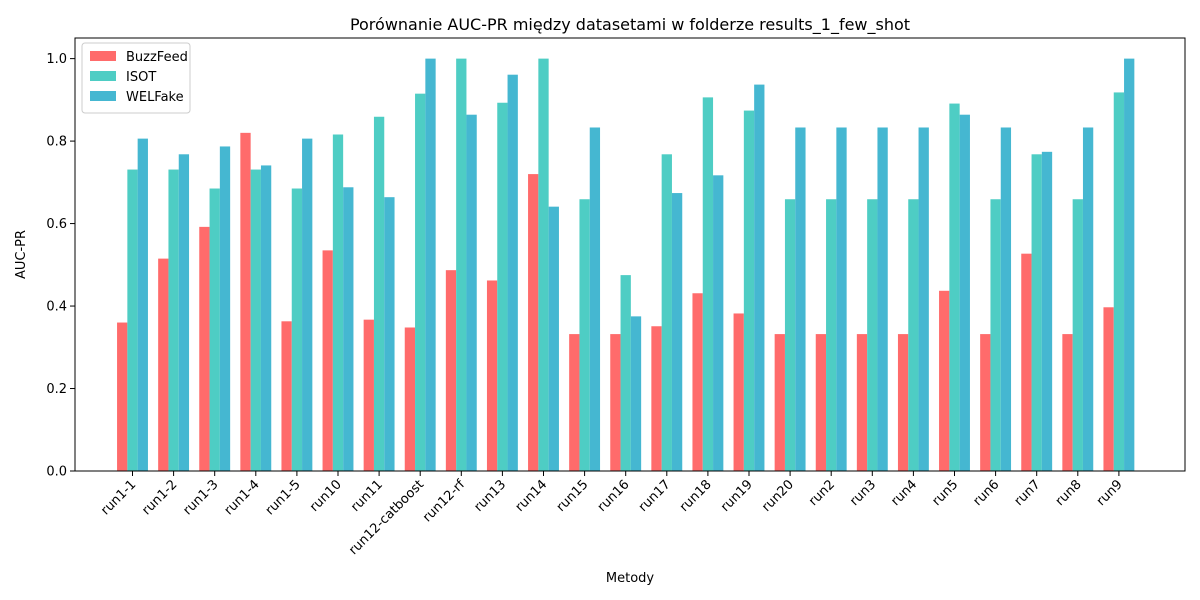 Image resolution: width=1200 pixels, height=600 pixels. Describe the element at coordinates (103, 96) in the screenshot. I see `legend-swatch-welfake` at that location.